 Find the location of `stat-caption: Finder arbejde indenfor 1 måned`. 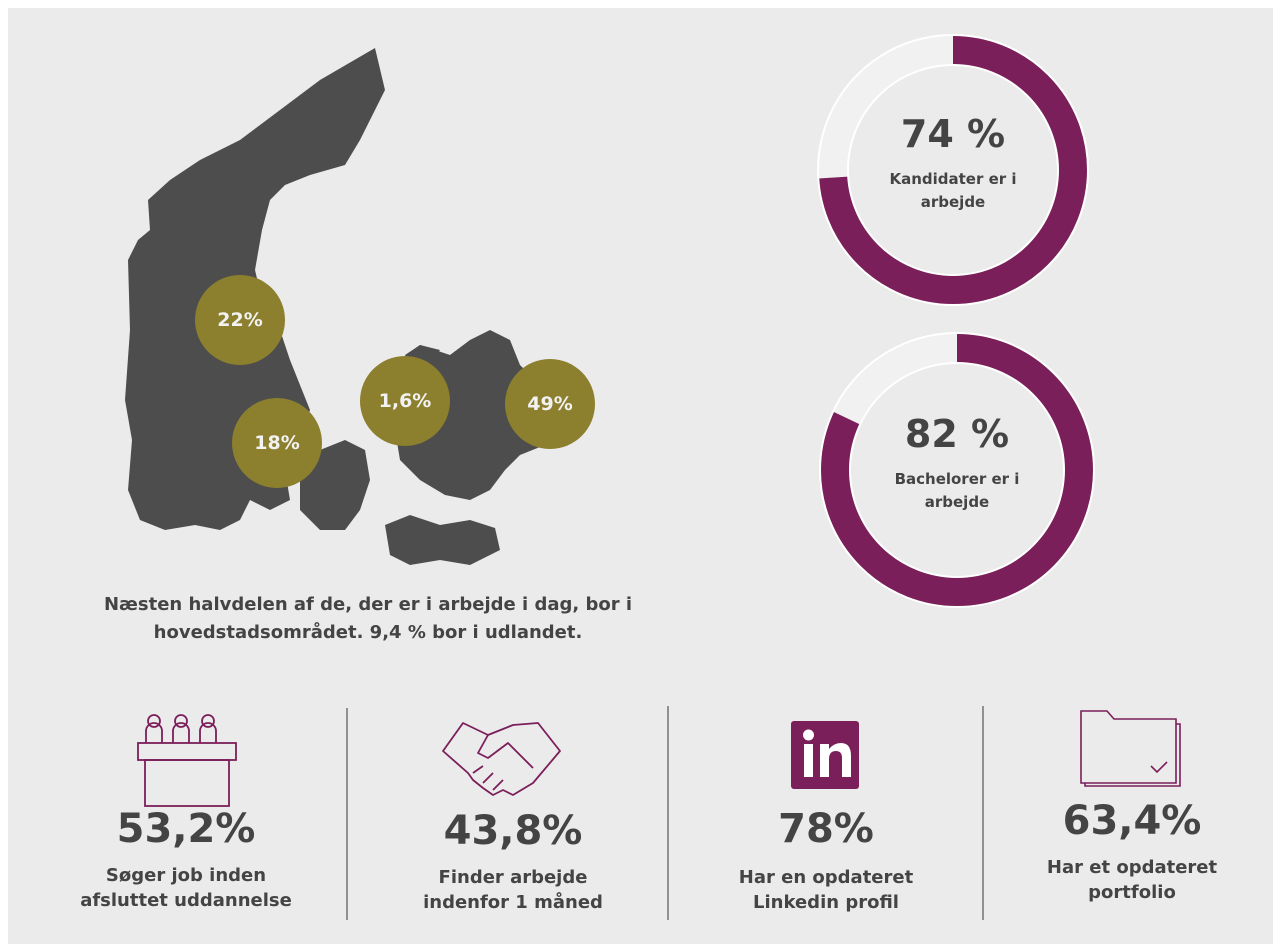

stat-caption: Finder arbejde indenfor 1 måned is located at coordinates (513, 890).